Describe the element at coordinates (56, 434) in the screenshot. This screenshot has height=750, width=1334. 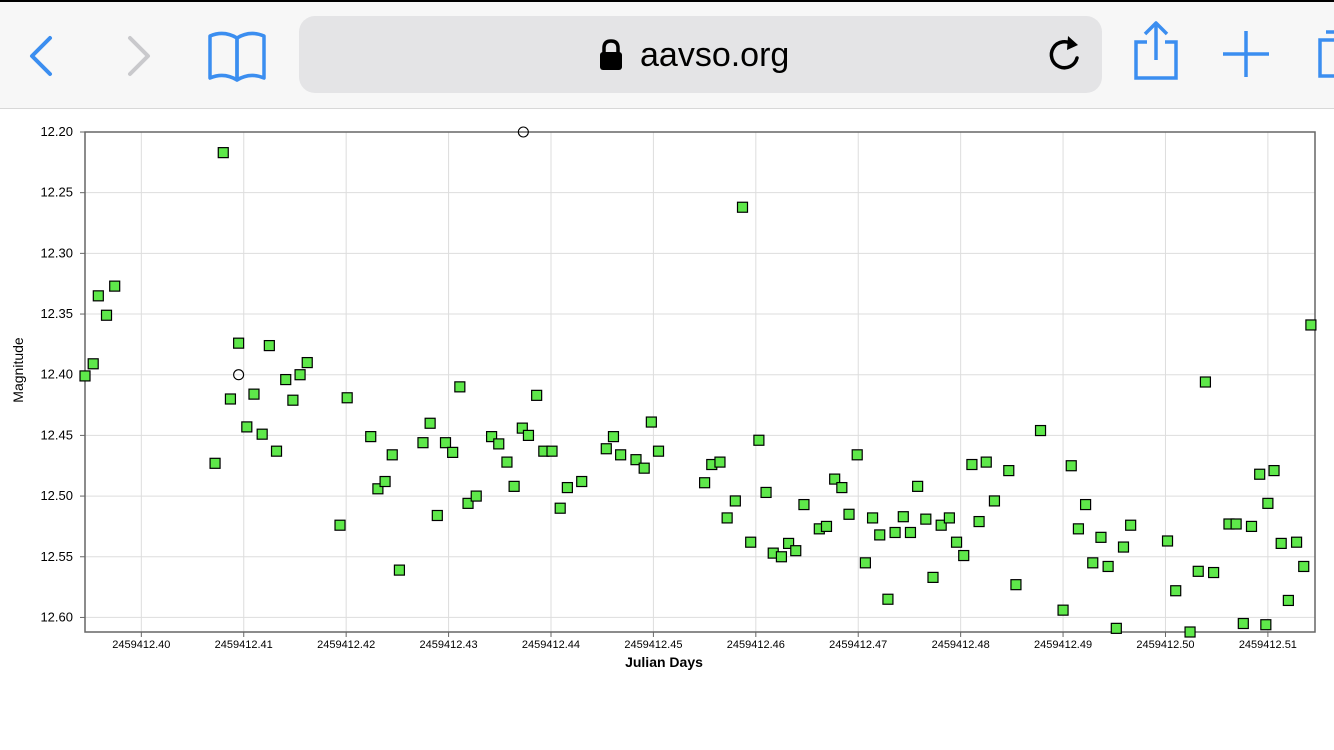
I see `y-tick-label: 12.45` at that location.